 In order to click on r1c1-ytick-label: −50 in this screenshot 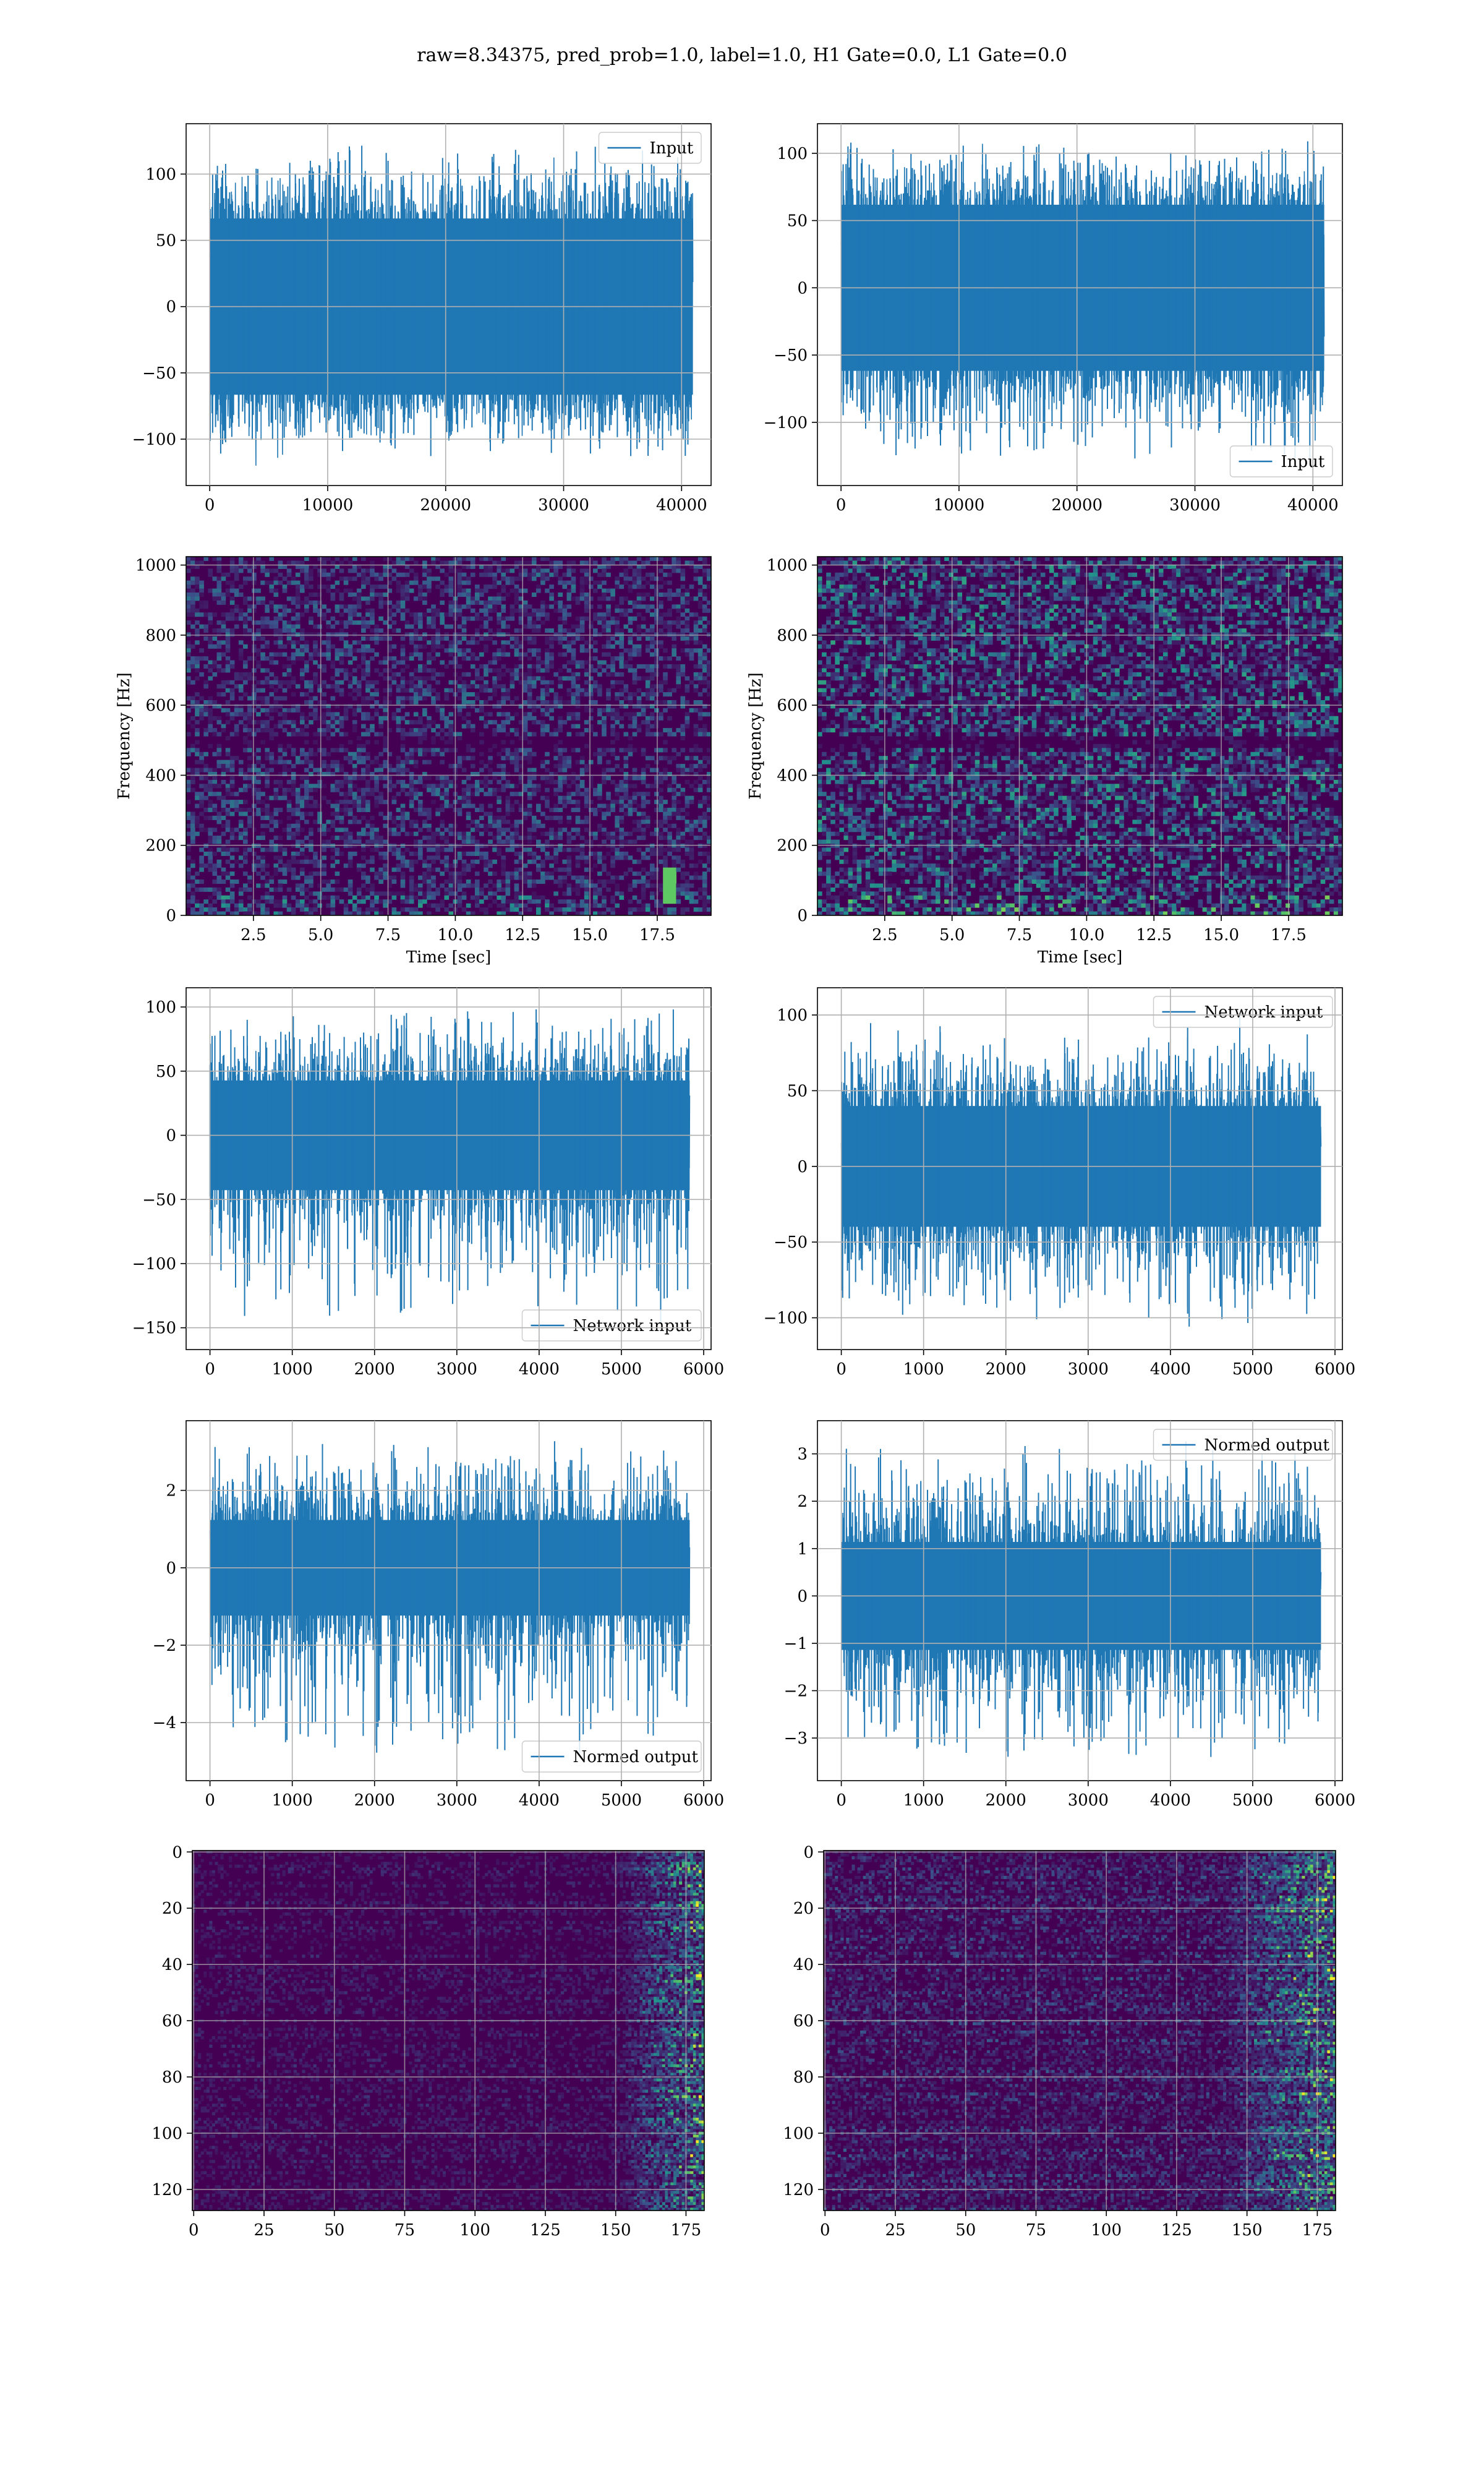, I will do `click(159, 373)`.